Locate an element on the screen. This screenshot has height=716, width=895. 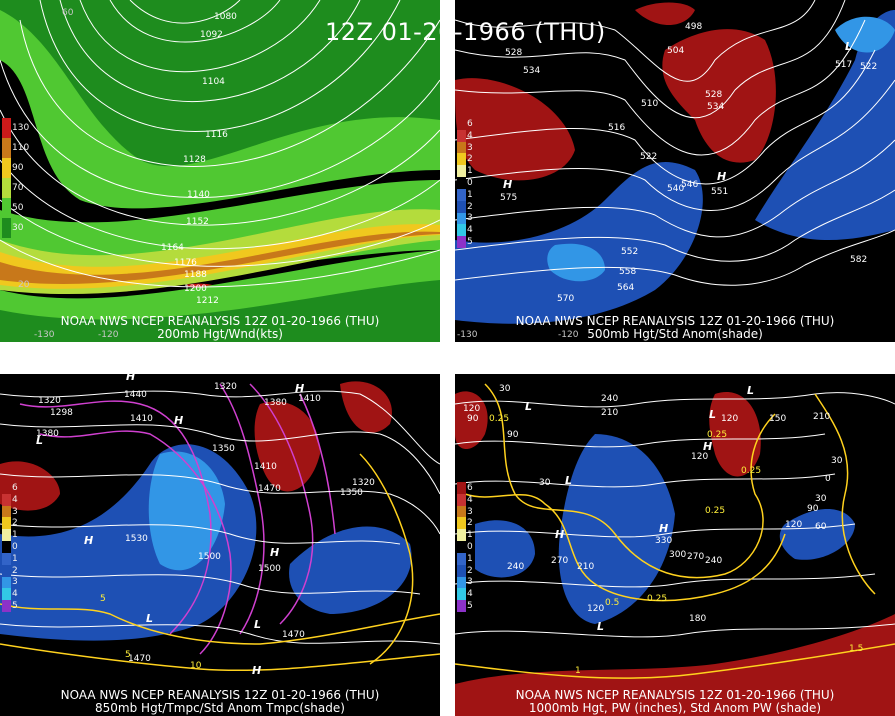
contour-label: 300 is located at coordinates (678, 555).